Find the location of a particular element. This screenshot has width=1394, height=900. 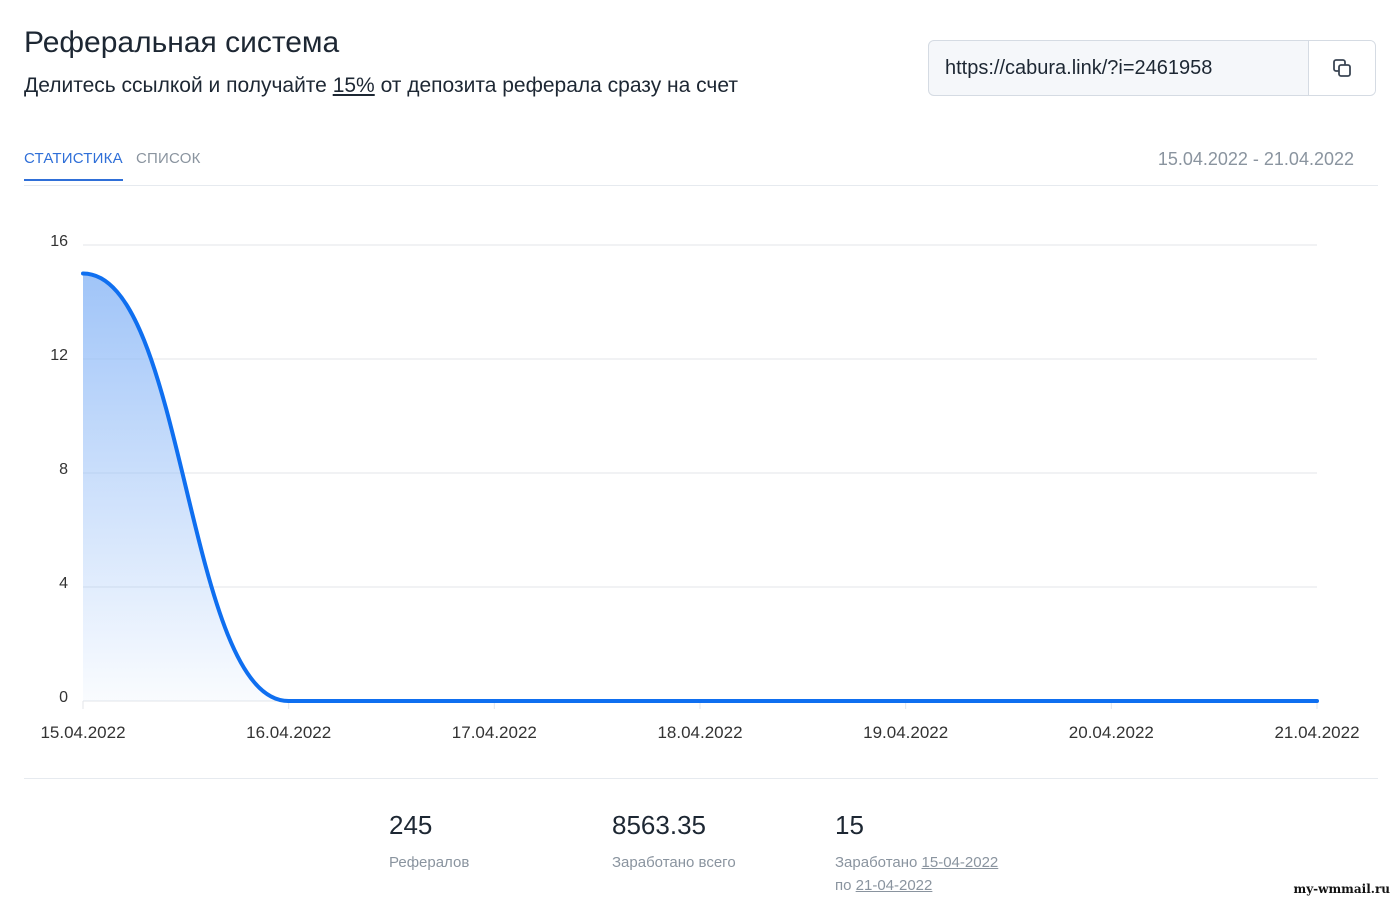

watermark: my-wmmail.ru is located at coordinates (1342, 889).